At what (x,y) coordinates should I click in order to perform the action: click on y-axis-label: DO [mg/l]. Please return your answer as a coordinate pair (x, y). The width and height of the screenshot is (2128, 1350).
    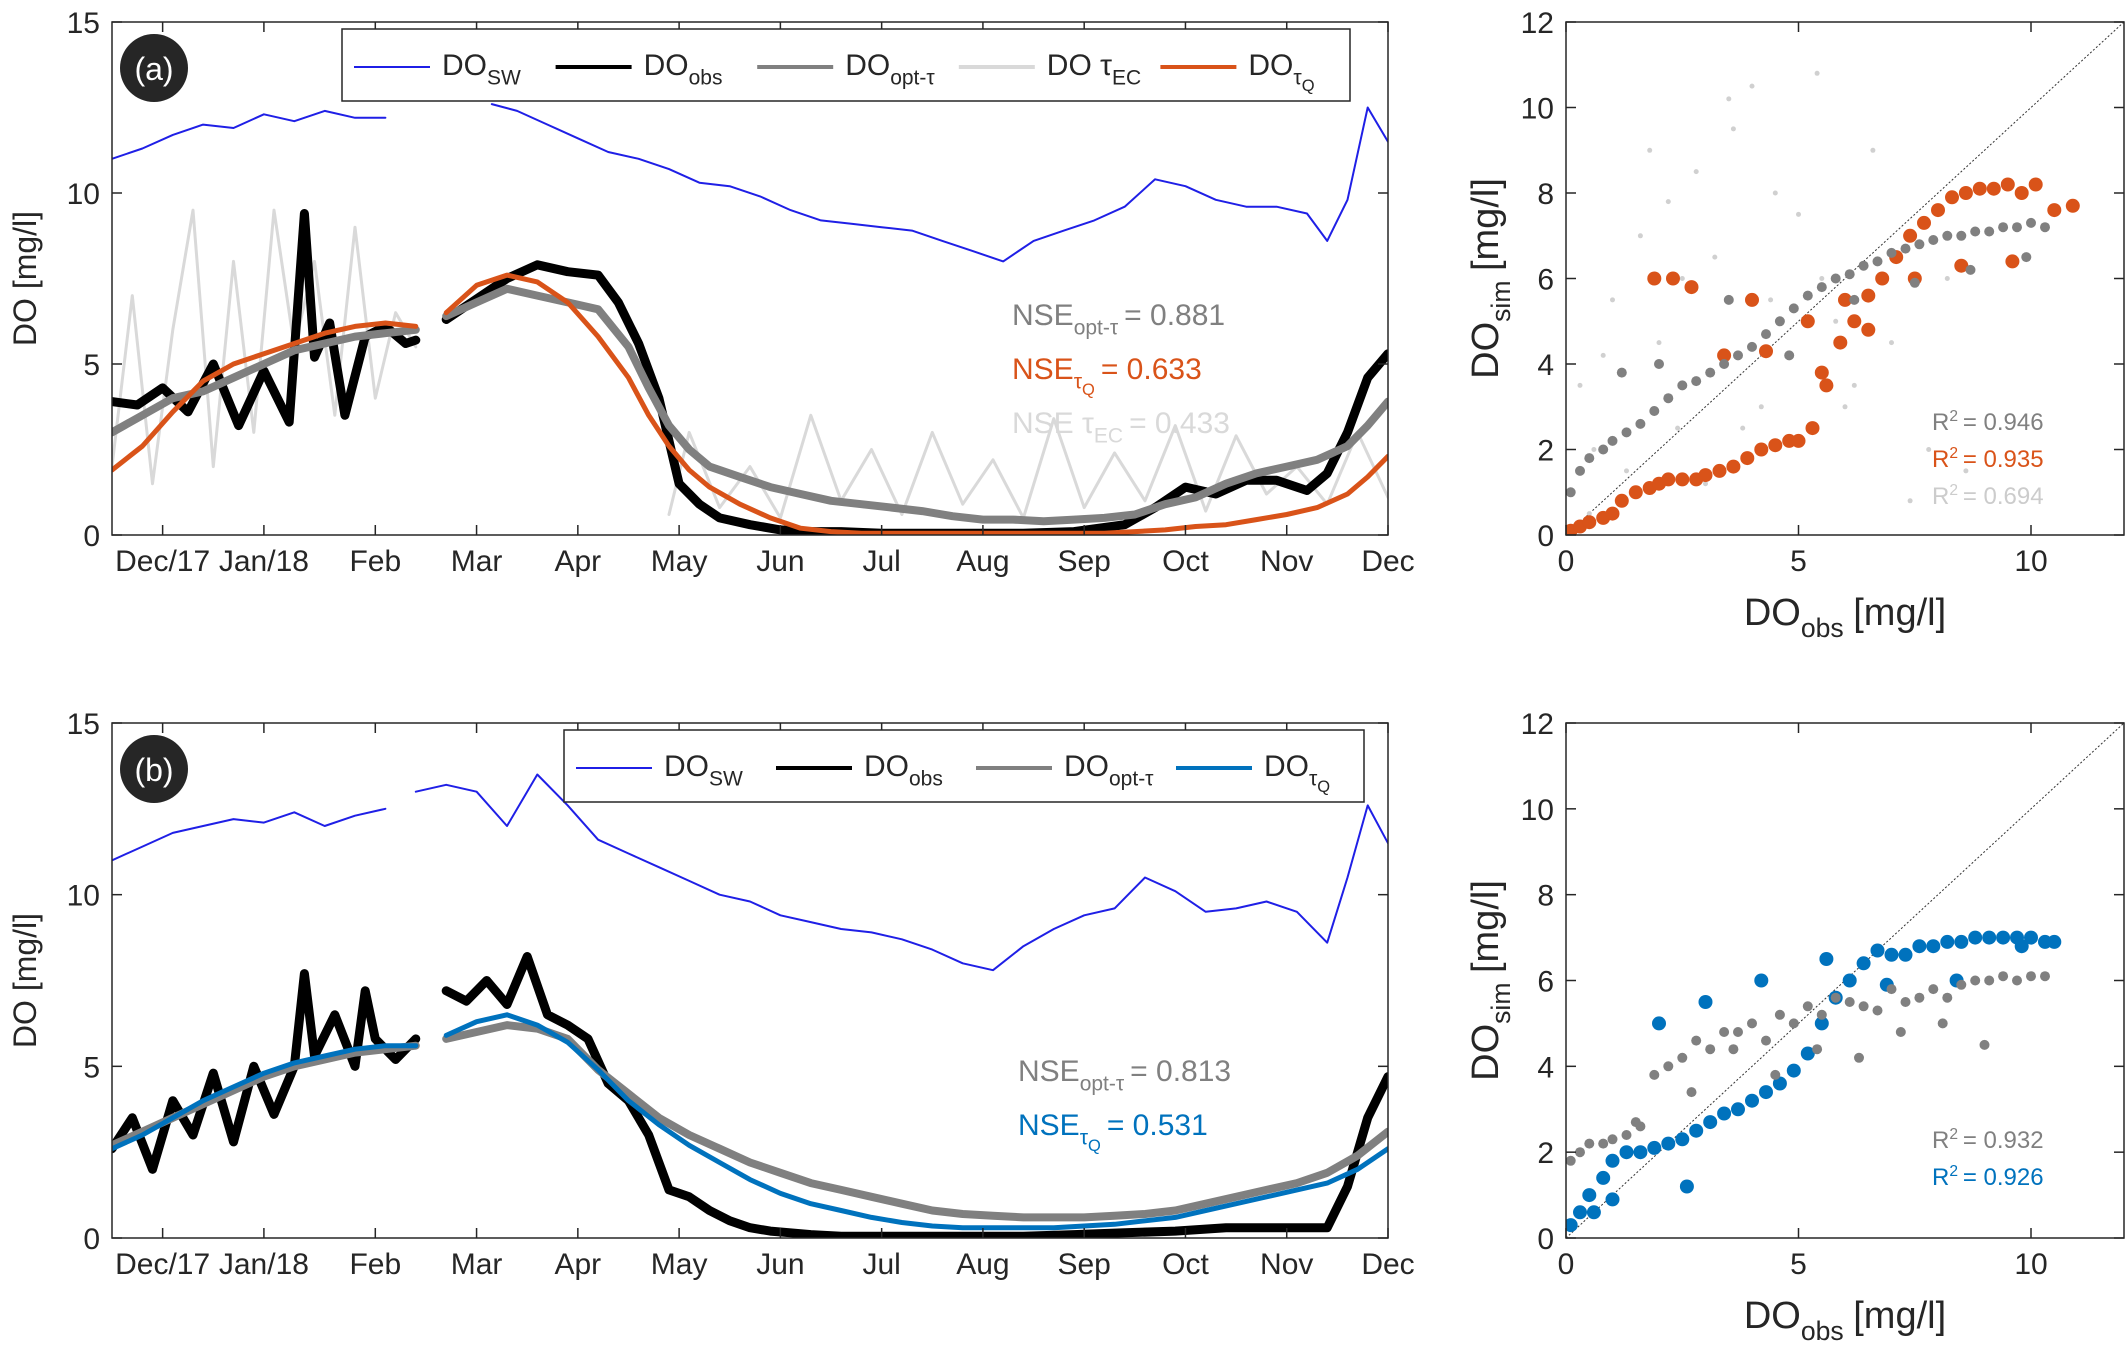
    Looking at the image, I should click on (25, 278).